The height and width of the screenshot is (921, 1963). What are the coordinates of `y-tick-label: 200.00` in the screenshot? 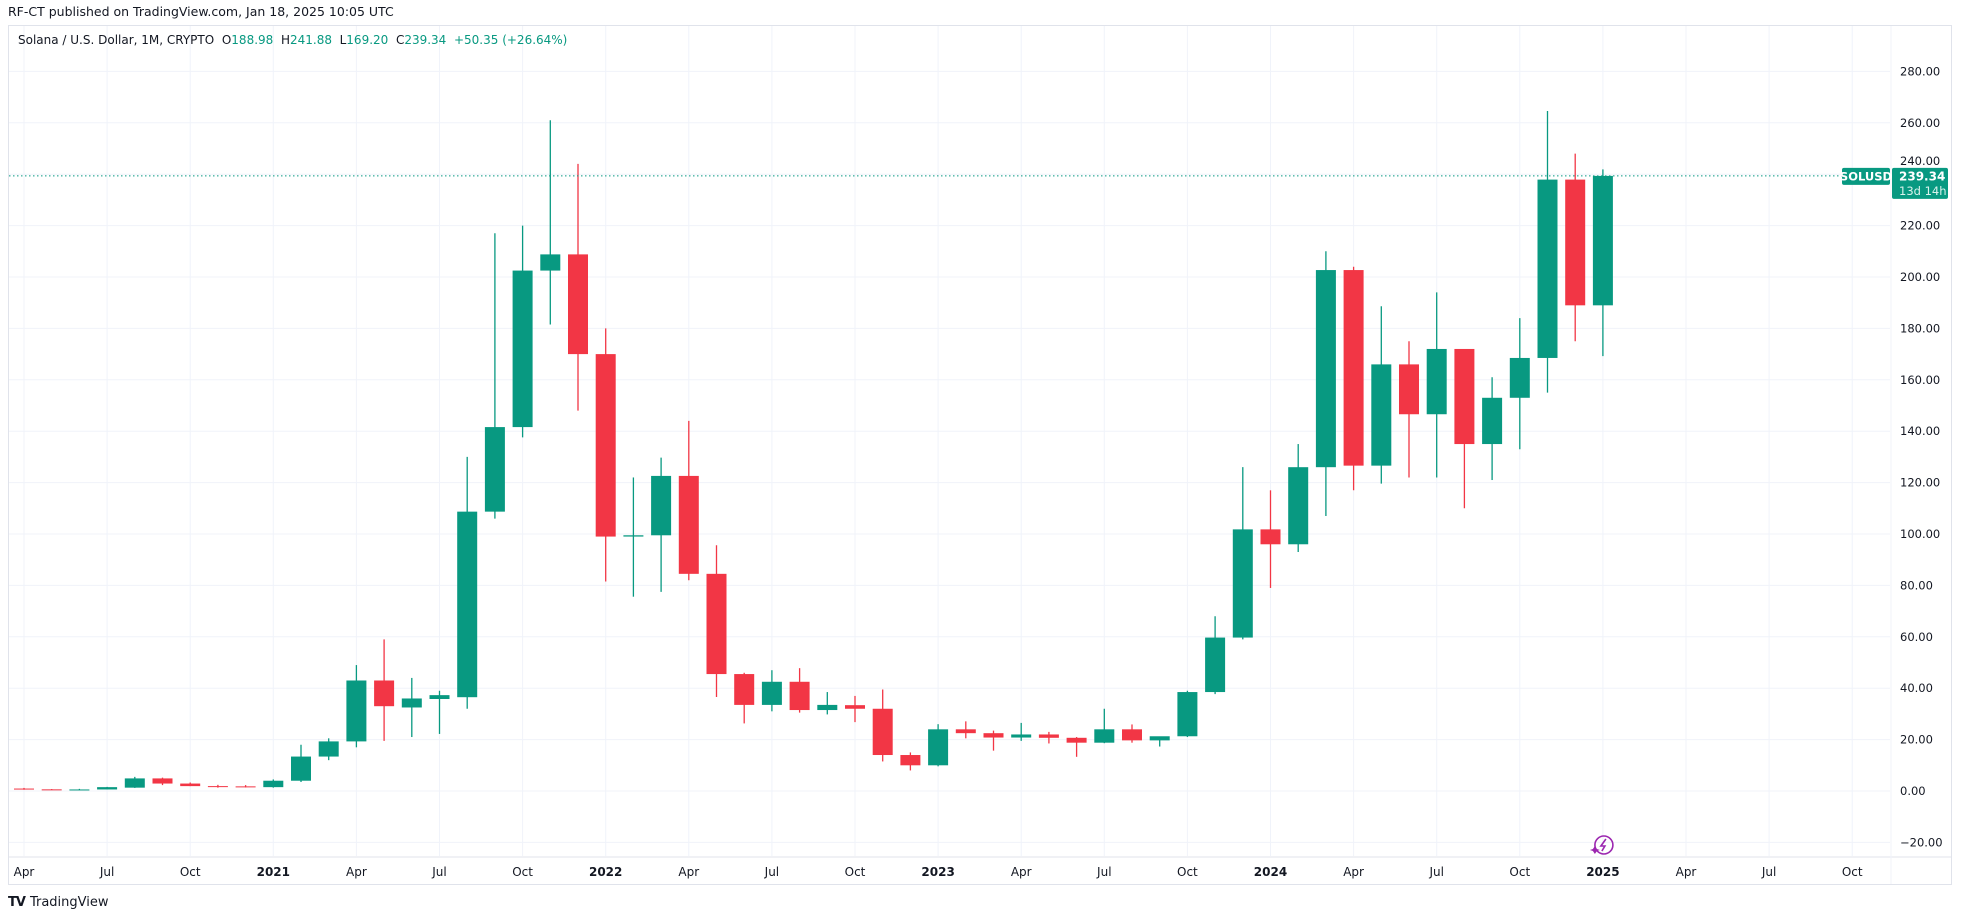 It's located at (1920, 277).